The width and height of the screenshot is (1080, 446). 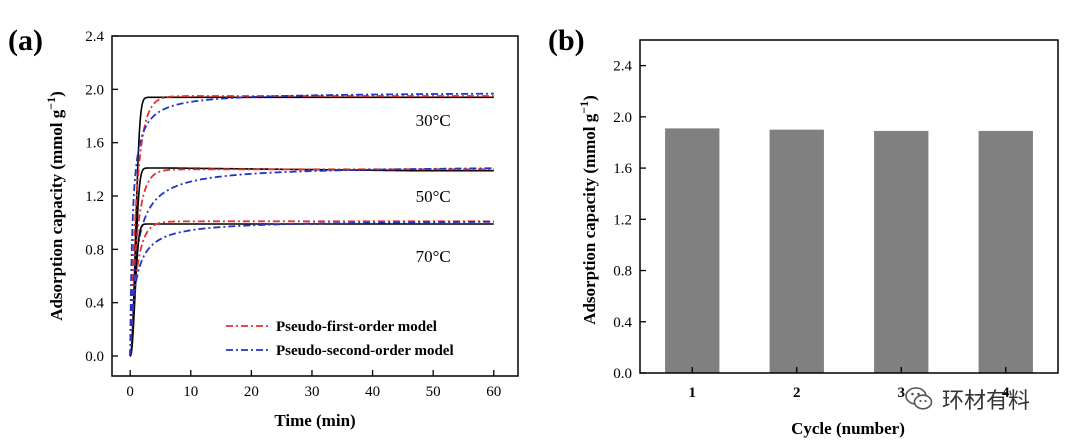 What do you see at coordinates (622, 67) in the screenshot?
I see `b-ytick-label: 2.4` at bounding box center [622, 67].